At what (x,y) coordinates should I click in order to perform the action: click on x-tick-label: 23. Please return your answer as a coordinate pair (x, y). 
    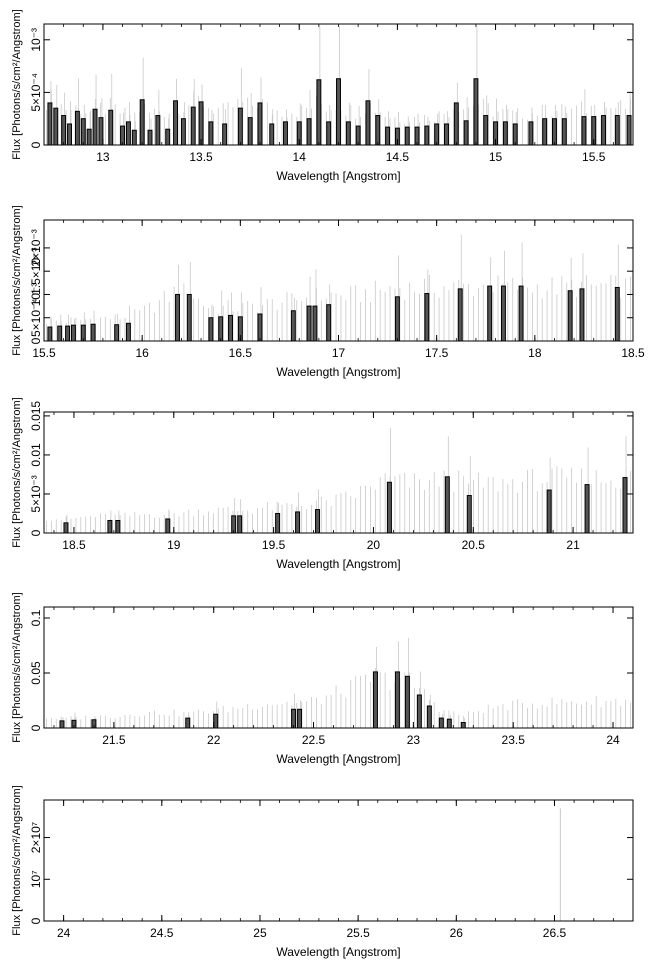
    Looking at the image, I should click on (414, 740).